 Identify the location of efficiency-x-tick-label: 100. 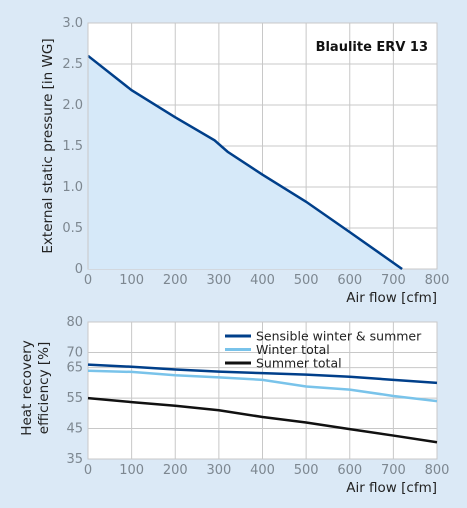
(131, 470).